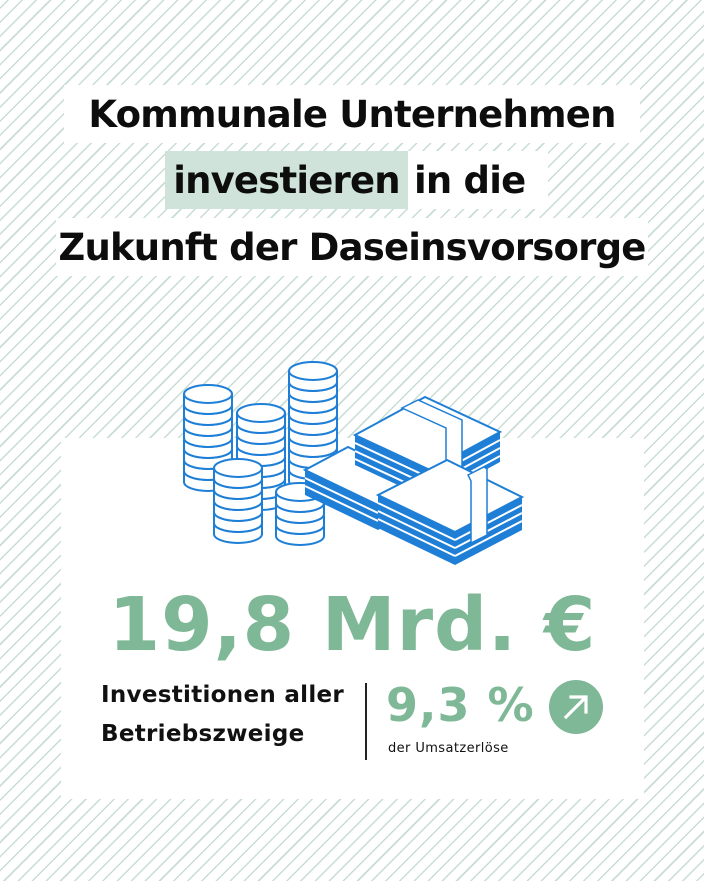  Describe the element at coordinates (203, 734) in the screenshot. I see `investment-label-line-2: Betriebszweige` at that location.